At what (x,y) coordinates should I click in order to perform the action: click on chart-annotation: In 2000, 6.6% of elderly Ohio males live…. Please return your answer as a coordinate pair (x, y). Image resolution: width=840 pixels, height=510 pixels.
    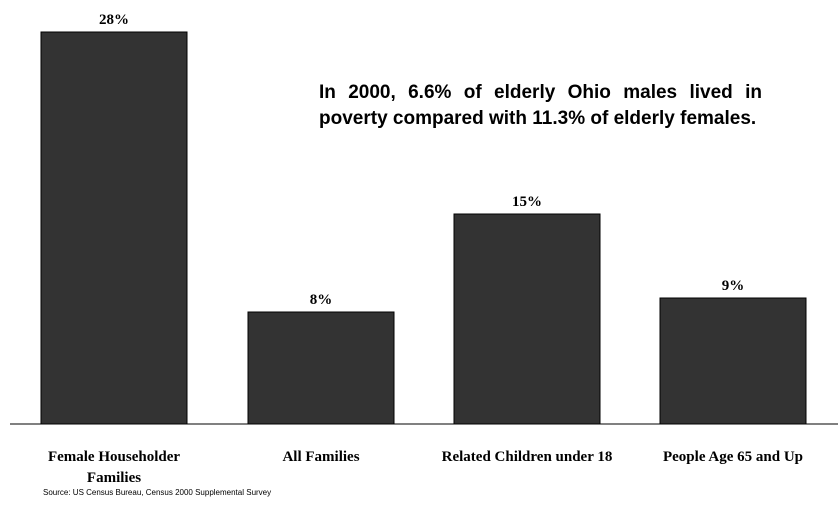
    Looking at the image, I should click on (540, 105).